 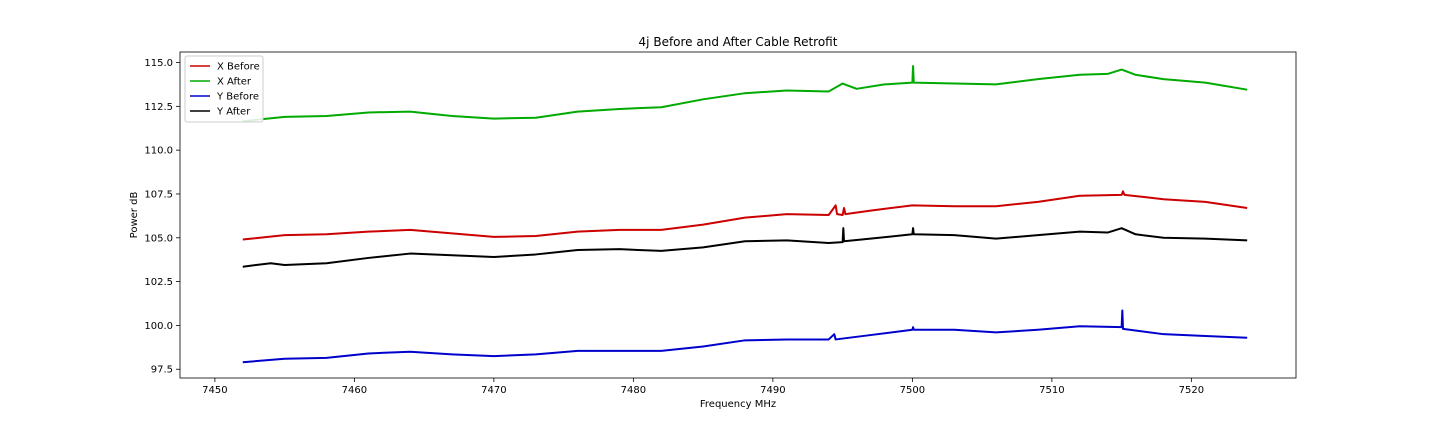 What do you see at coordinates (158, 151) in the screenshot?
I see `y-tick-label: 110.0` at bounding box center [158, 151].